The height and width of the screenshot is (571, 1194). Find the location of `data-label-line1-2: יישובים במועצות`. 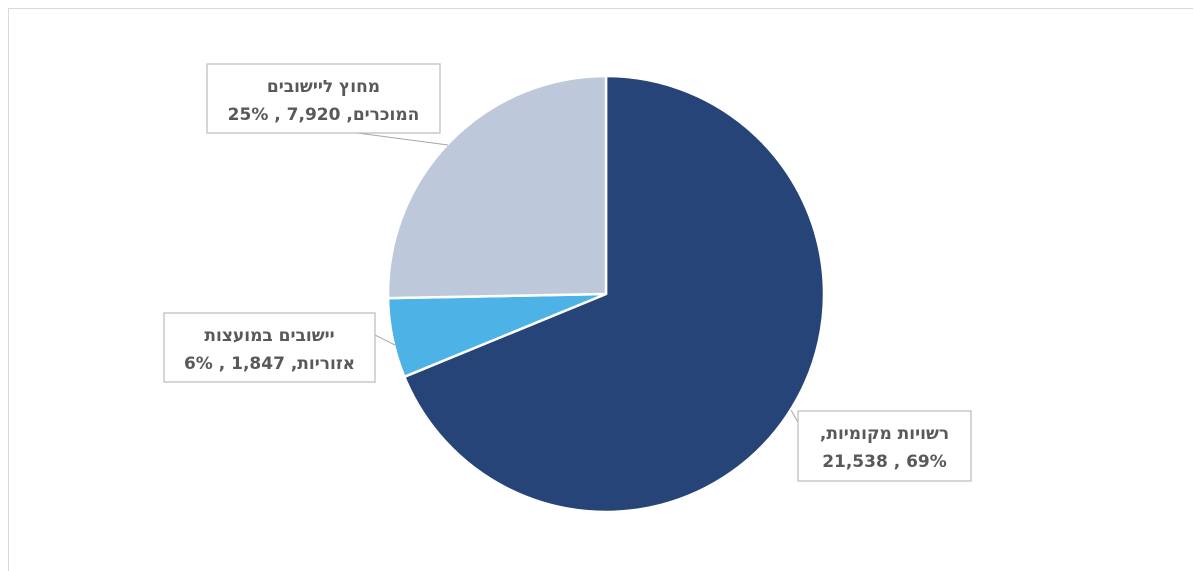

data-label-line1-2: יישובים במועצות is located at coordinates (269, 336).